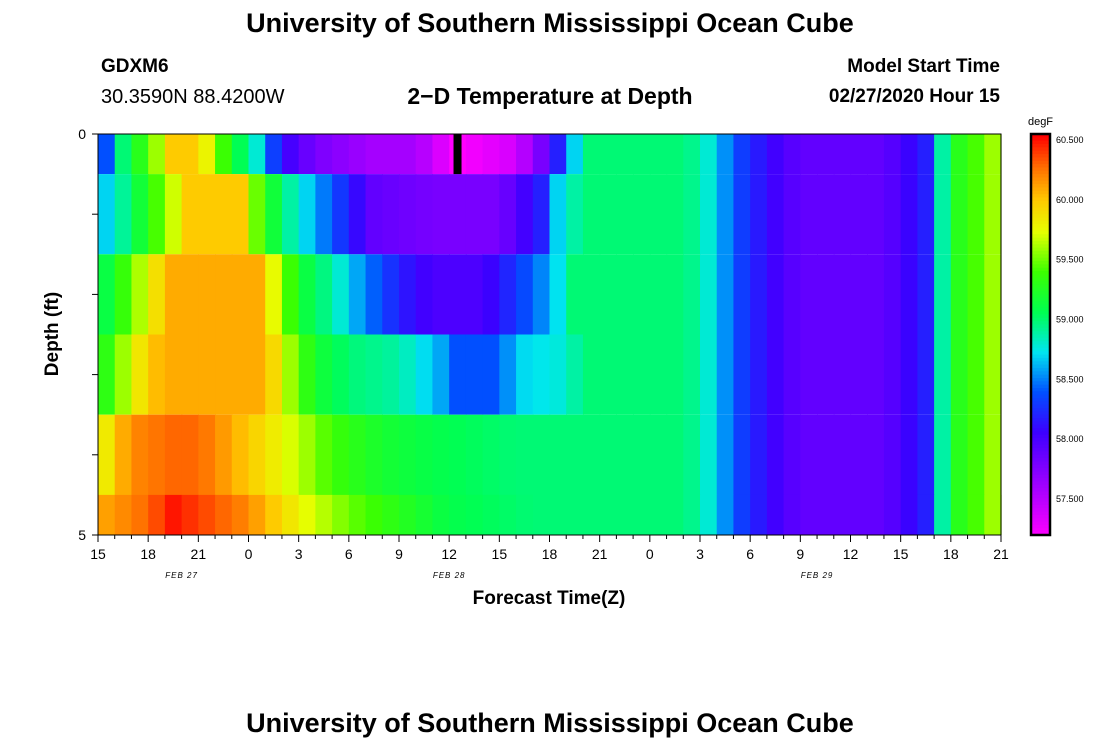 This screenshot has height=750, width=1100. What do you see at coordinates (193, 97) in the screenshot?
I see `station-coordinates: 30.3590N 88.4200W` at bounding box center [193, 97].